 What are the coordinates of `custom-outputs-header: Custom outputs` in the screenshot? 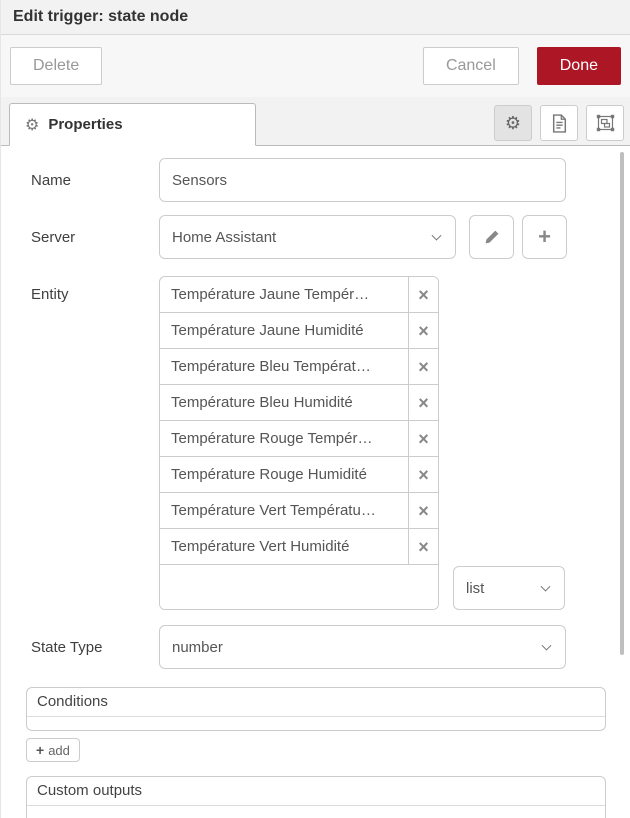 It's located at (316, 791).